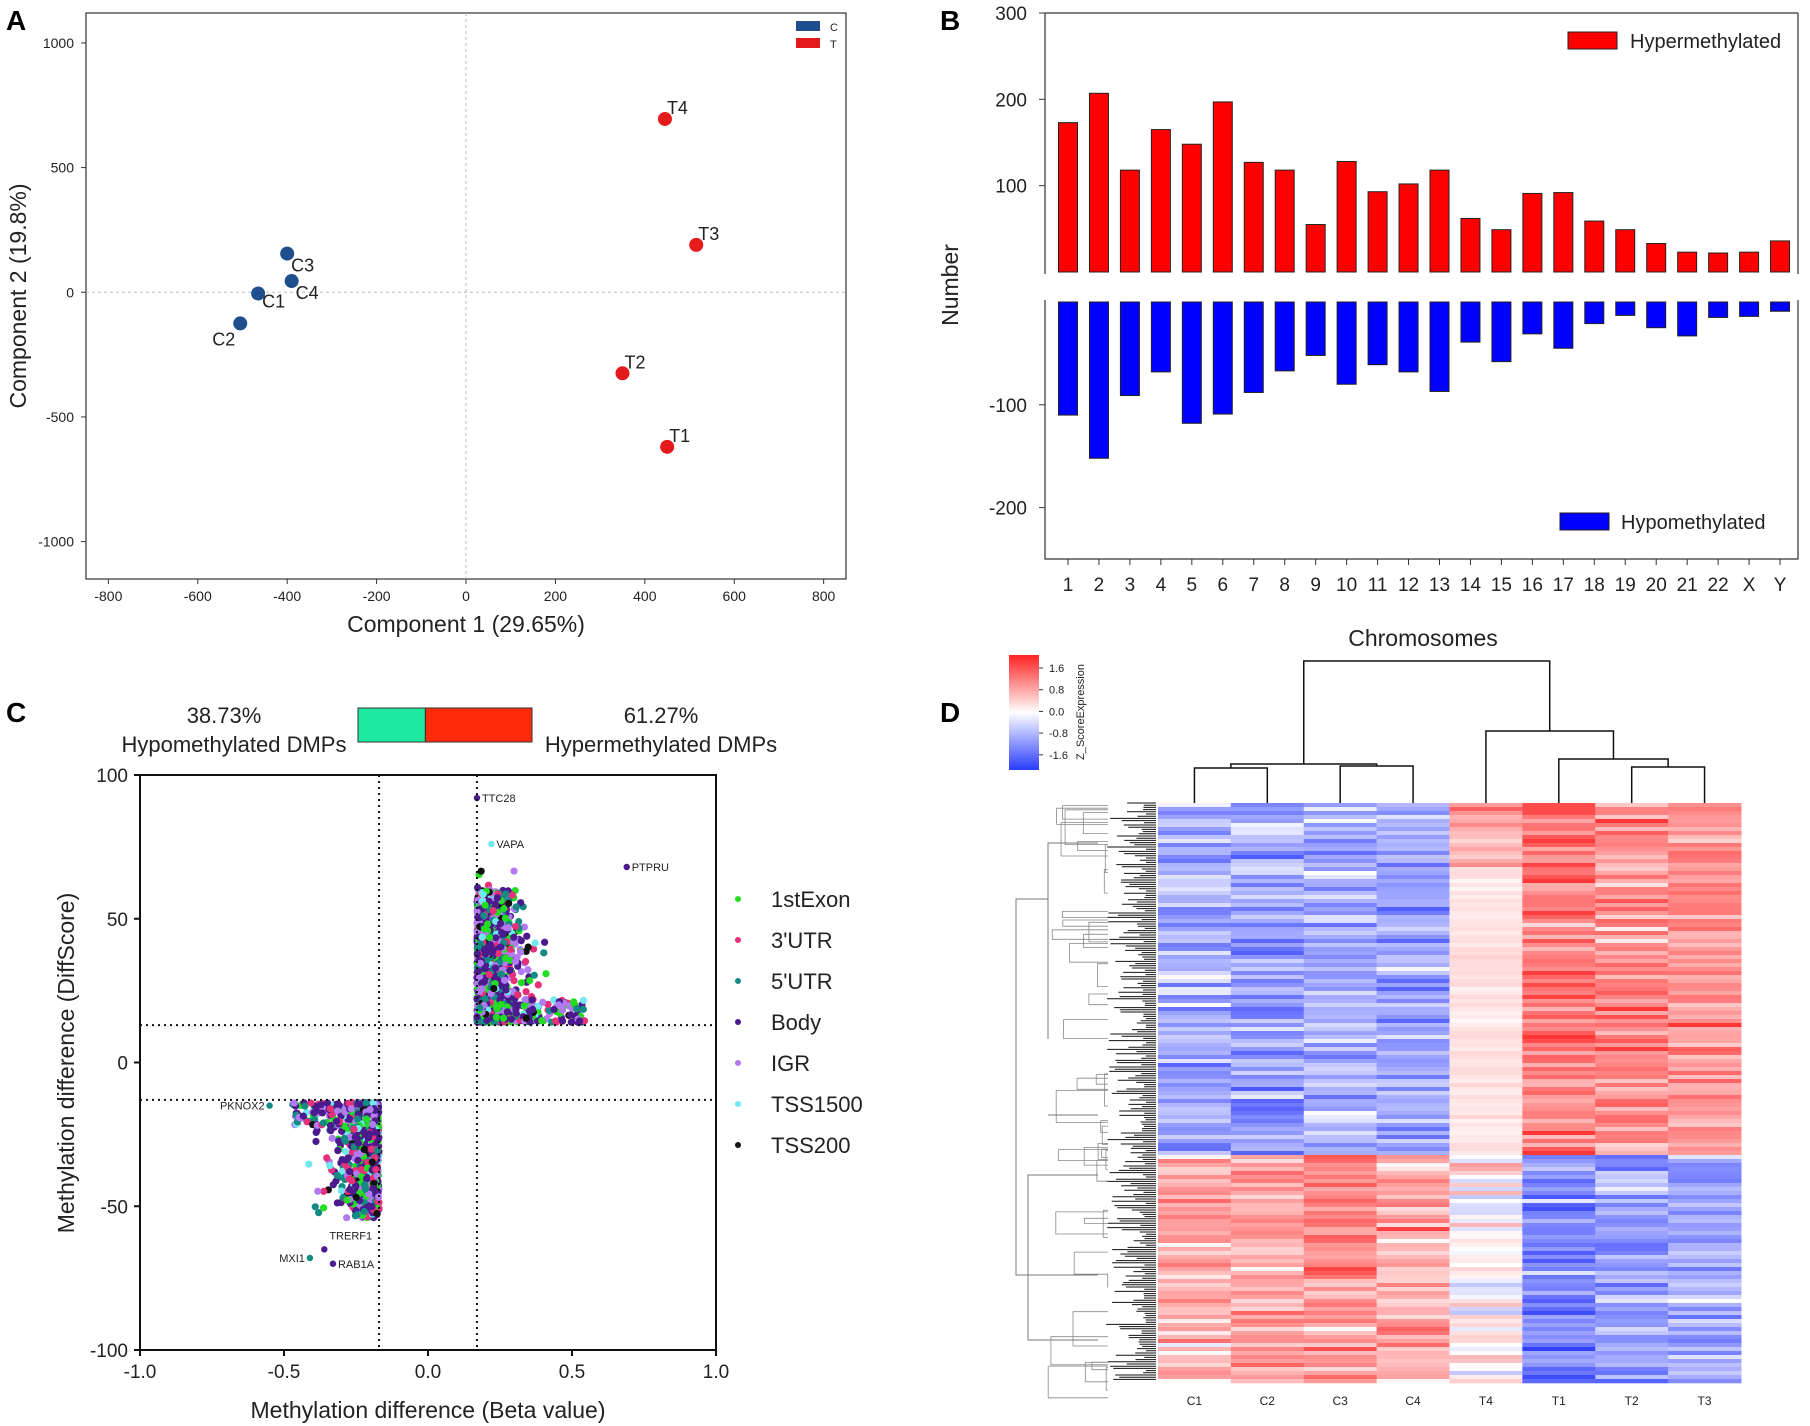  I want to click on hypo-bar-chr7, so click(1253, 347).